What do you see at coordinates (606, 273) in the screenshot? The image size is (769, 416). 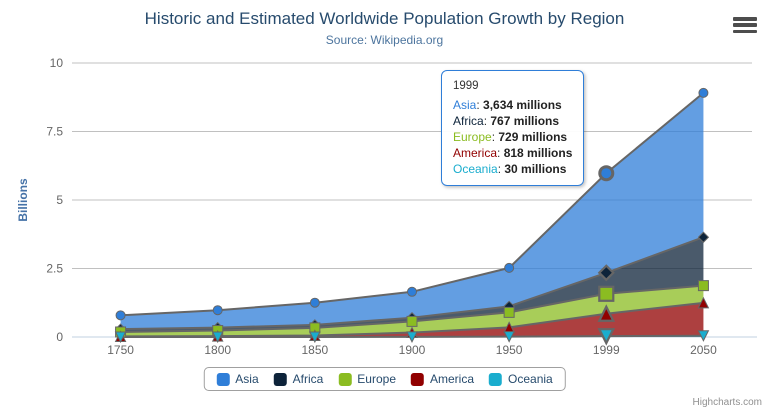 I see `marker-diamond-africa-hovered` at bounding box center [606, 273].